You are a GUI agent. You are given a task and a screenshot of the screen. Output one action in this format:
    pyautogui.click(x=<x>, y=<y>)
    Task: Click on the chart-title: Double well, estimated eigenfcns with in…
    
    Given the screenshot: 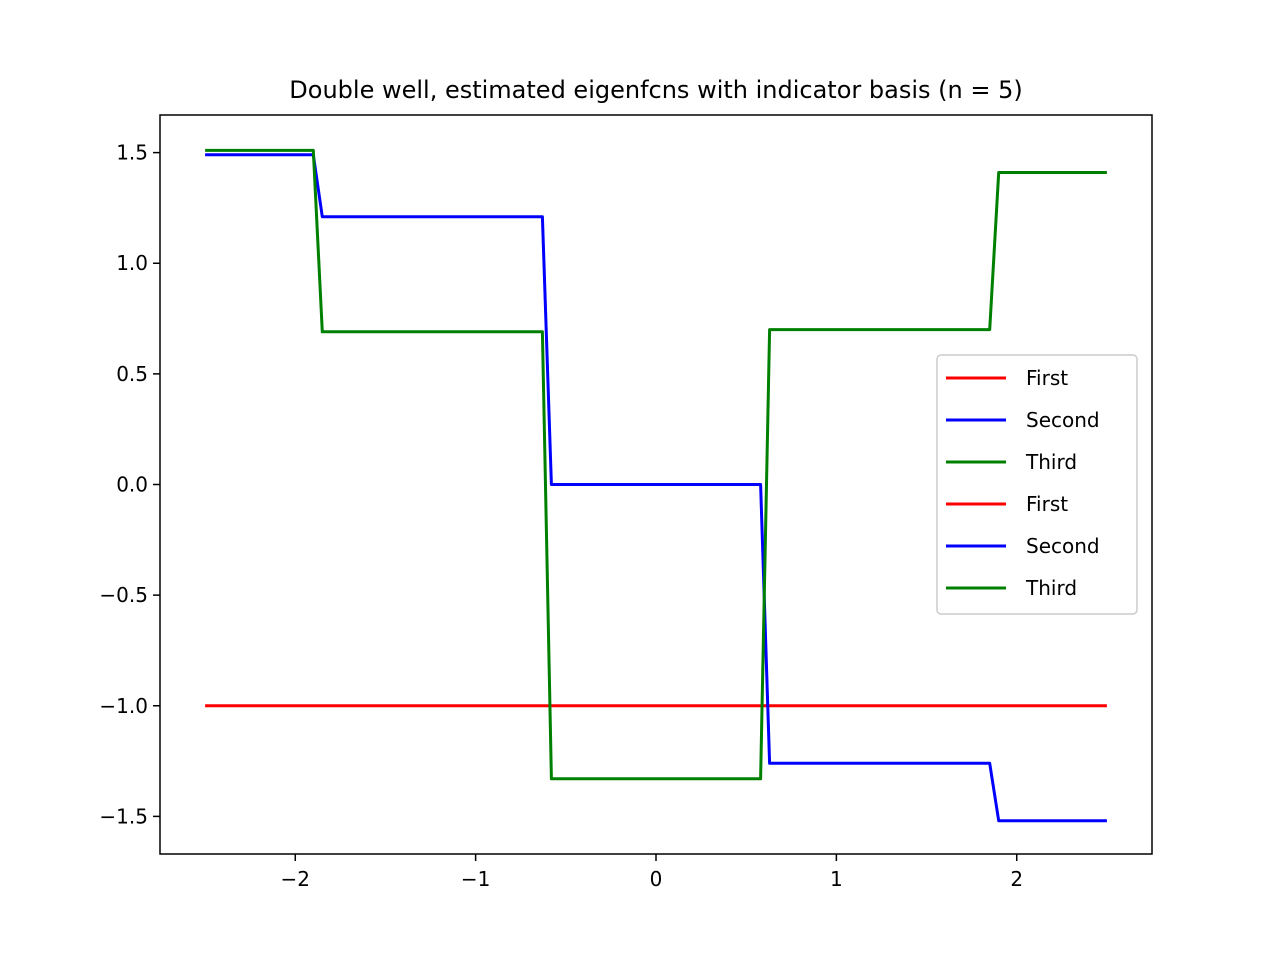 What is the action you would take?
    pyautogui.click(x=655, y=90)
    